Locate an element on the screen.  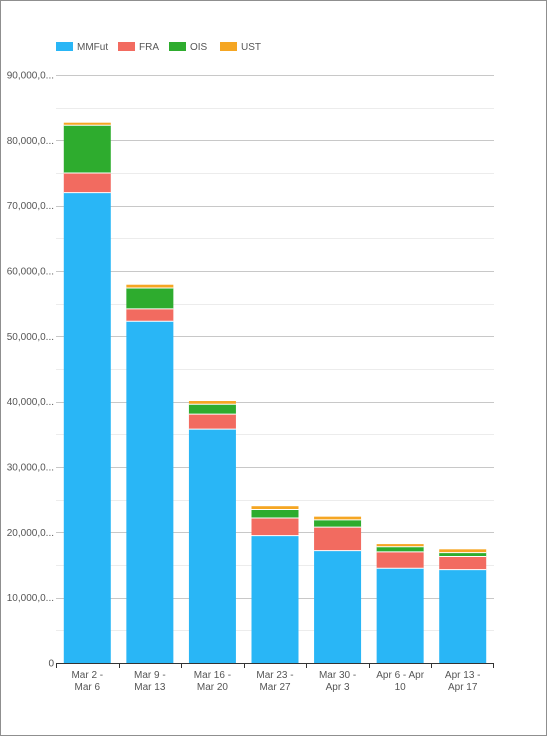
x-tick-label: Mar 30 -Apr 3 is located at coordinates (337, 681).